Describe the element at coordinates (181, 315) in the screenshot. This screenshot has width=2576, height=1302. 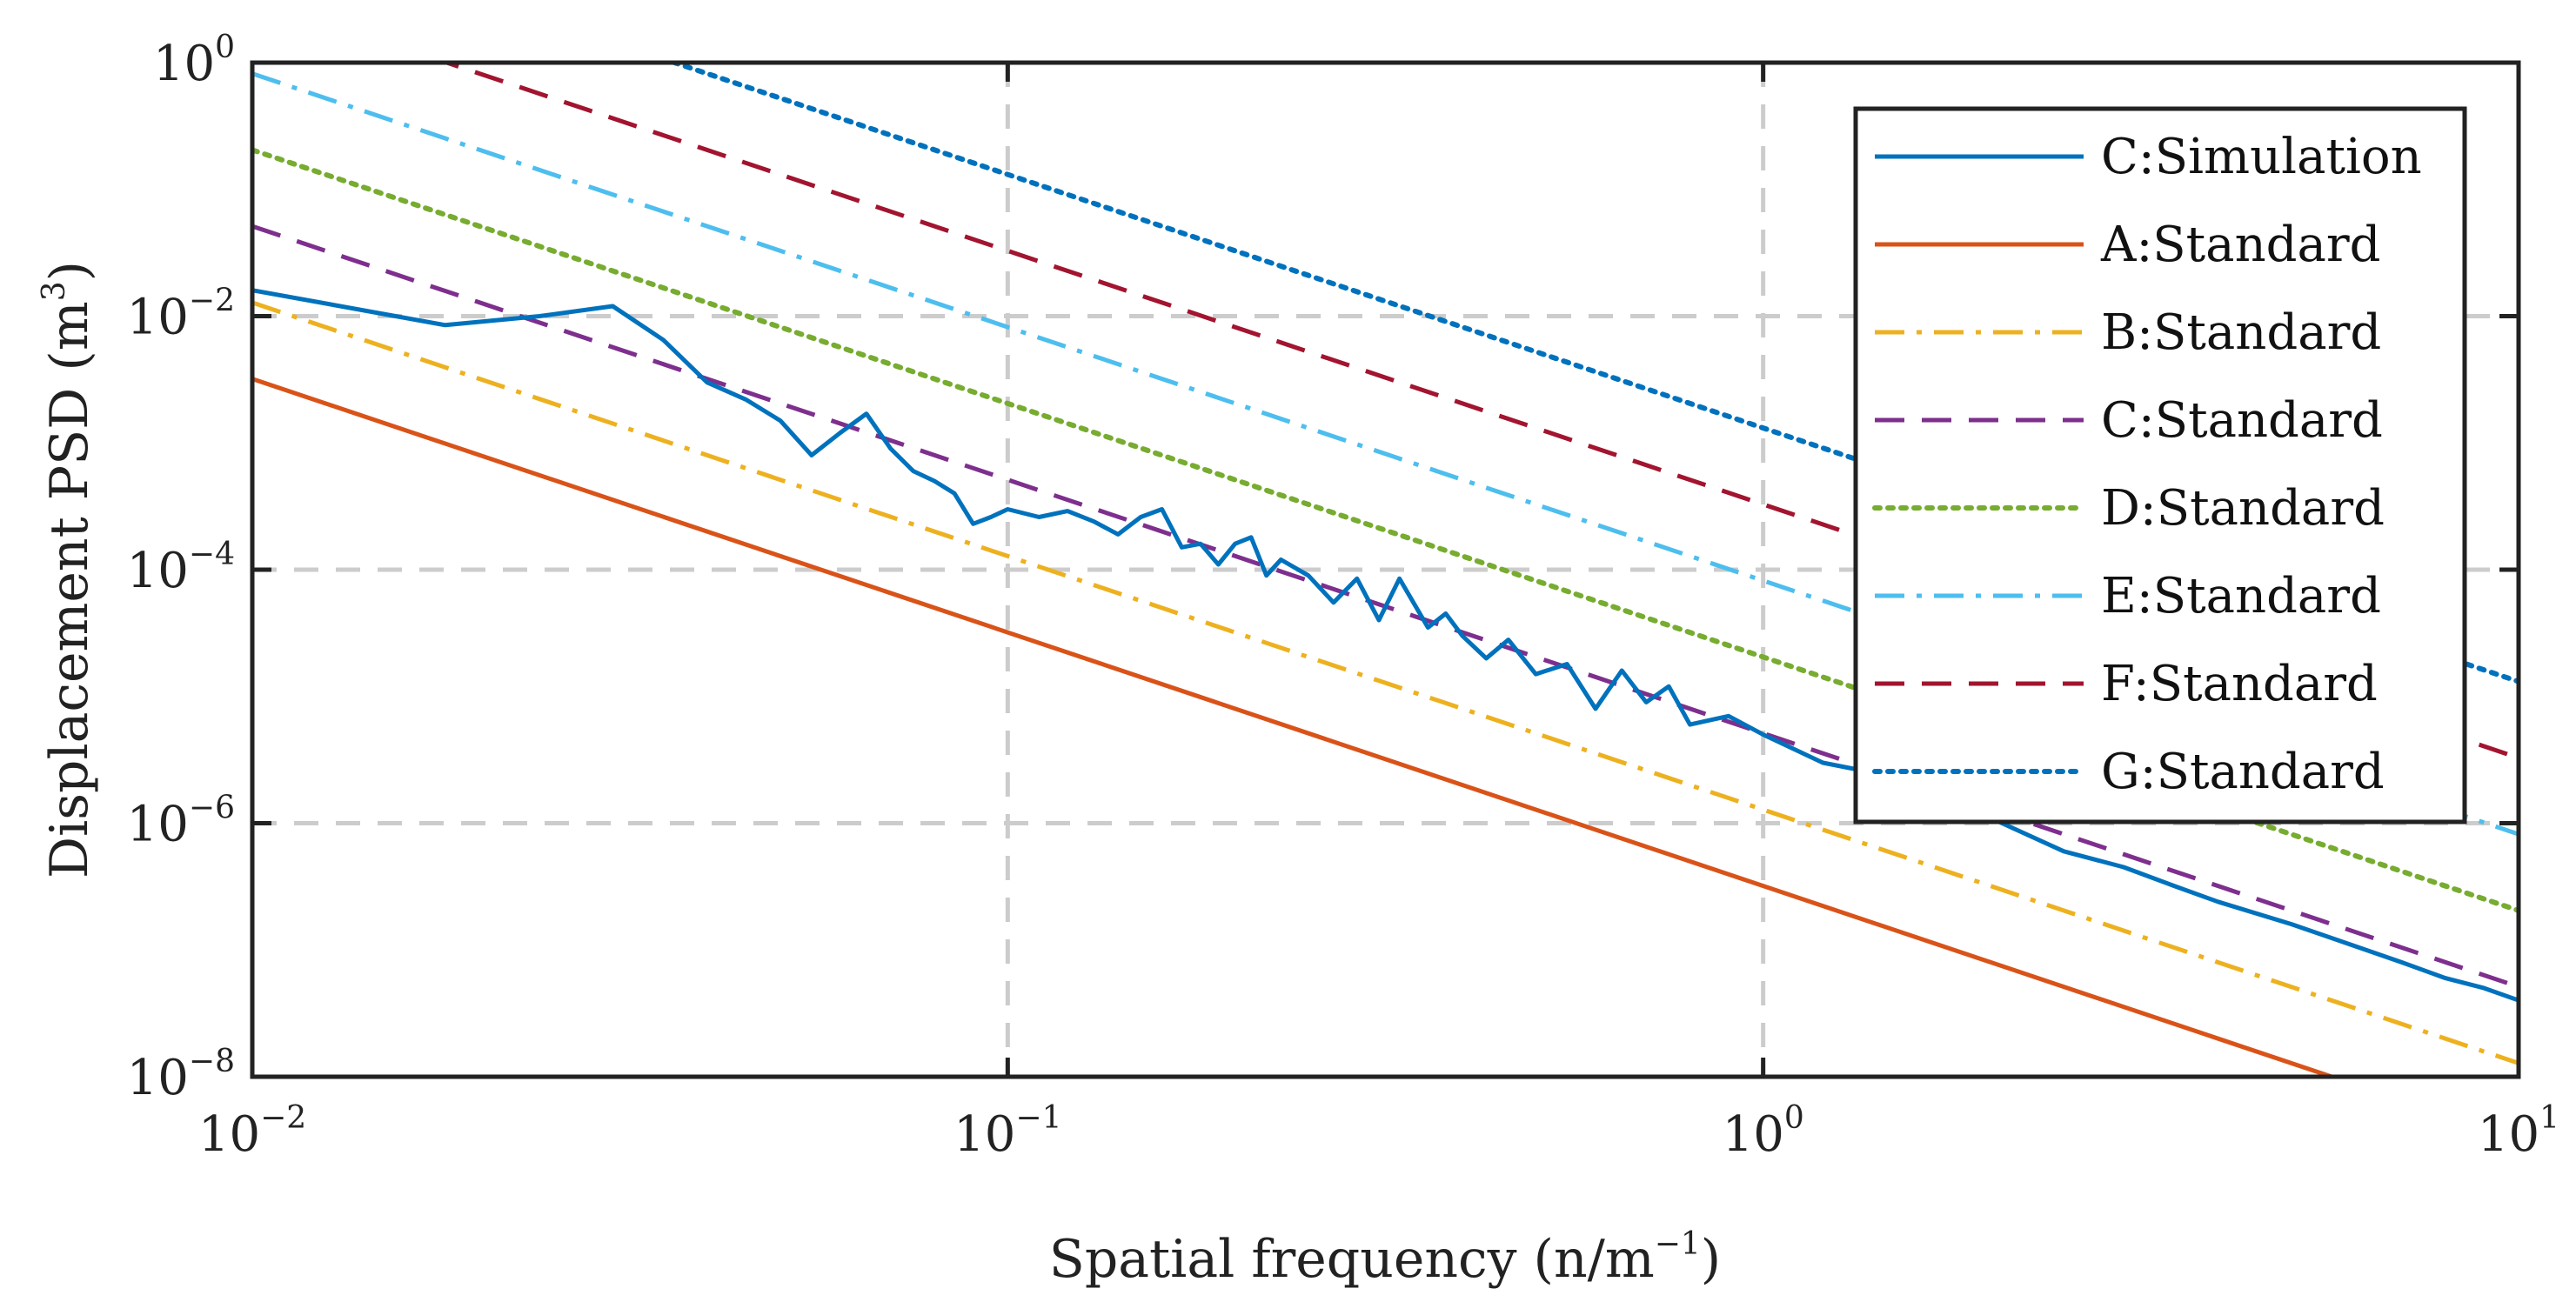
I see `y-tick-label: 10⁻²` at that location.